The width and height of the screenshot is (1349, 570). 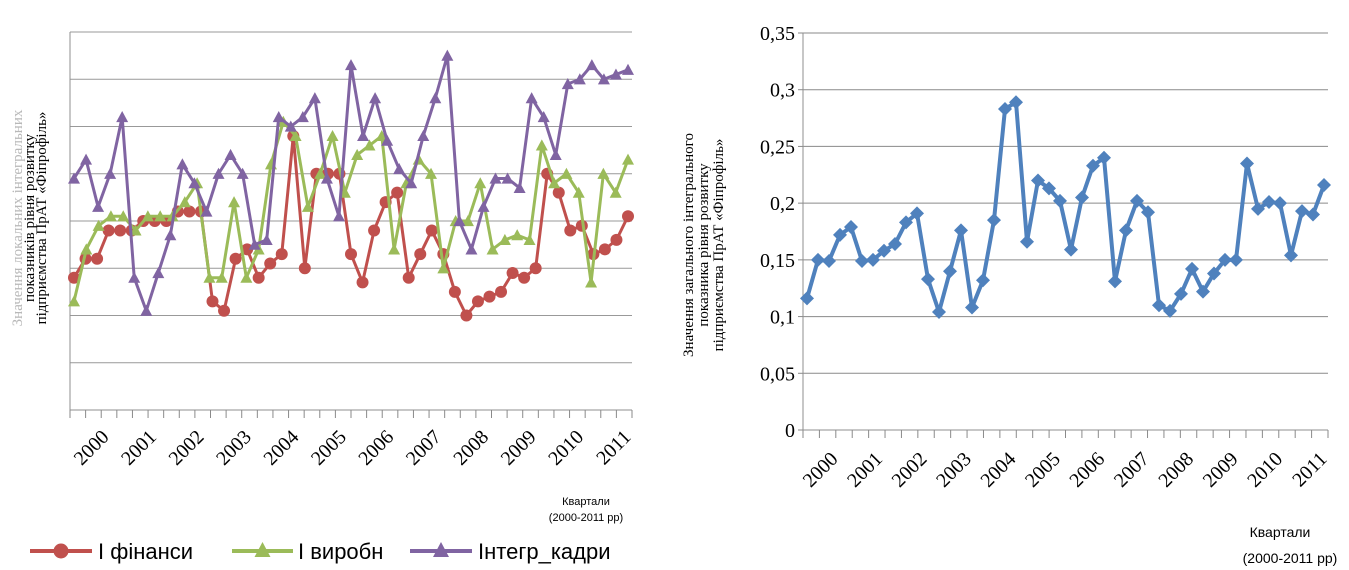 What do you see at coordinates (1176, 470) in the screenshot?
I see `right-x-tick-label: 2008` at bounding box center [1176, 470].